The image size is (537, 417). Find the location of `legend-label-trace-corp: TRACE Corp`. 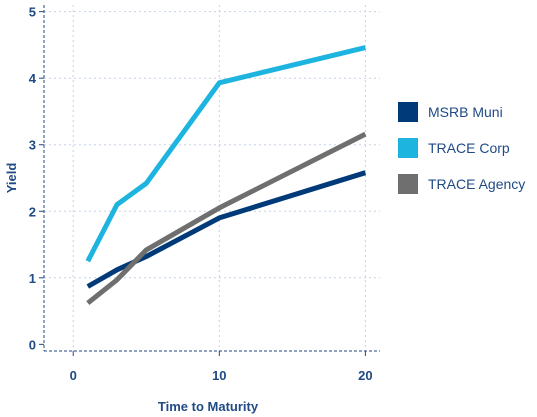

legend-label-trace-corp: TRACE Corp is located at coordinates (469, 148).